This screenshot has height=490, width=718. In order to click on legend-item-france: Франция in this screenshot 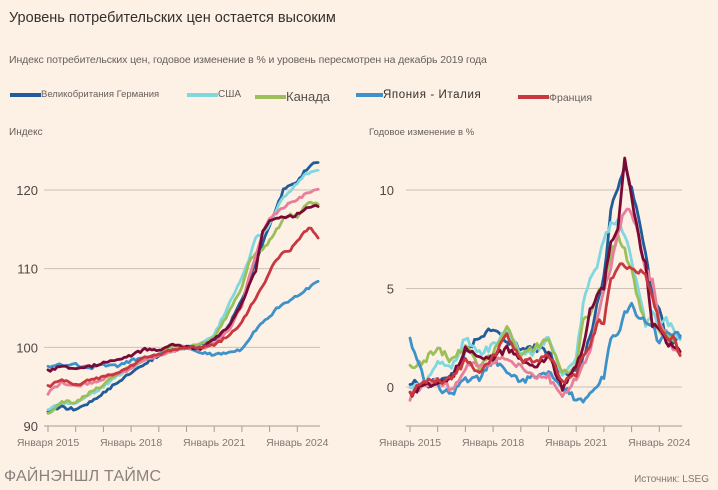, I will do `click(555, 96)`.